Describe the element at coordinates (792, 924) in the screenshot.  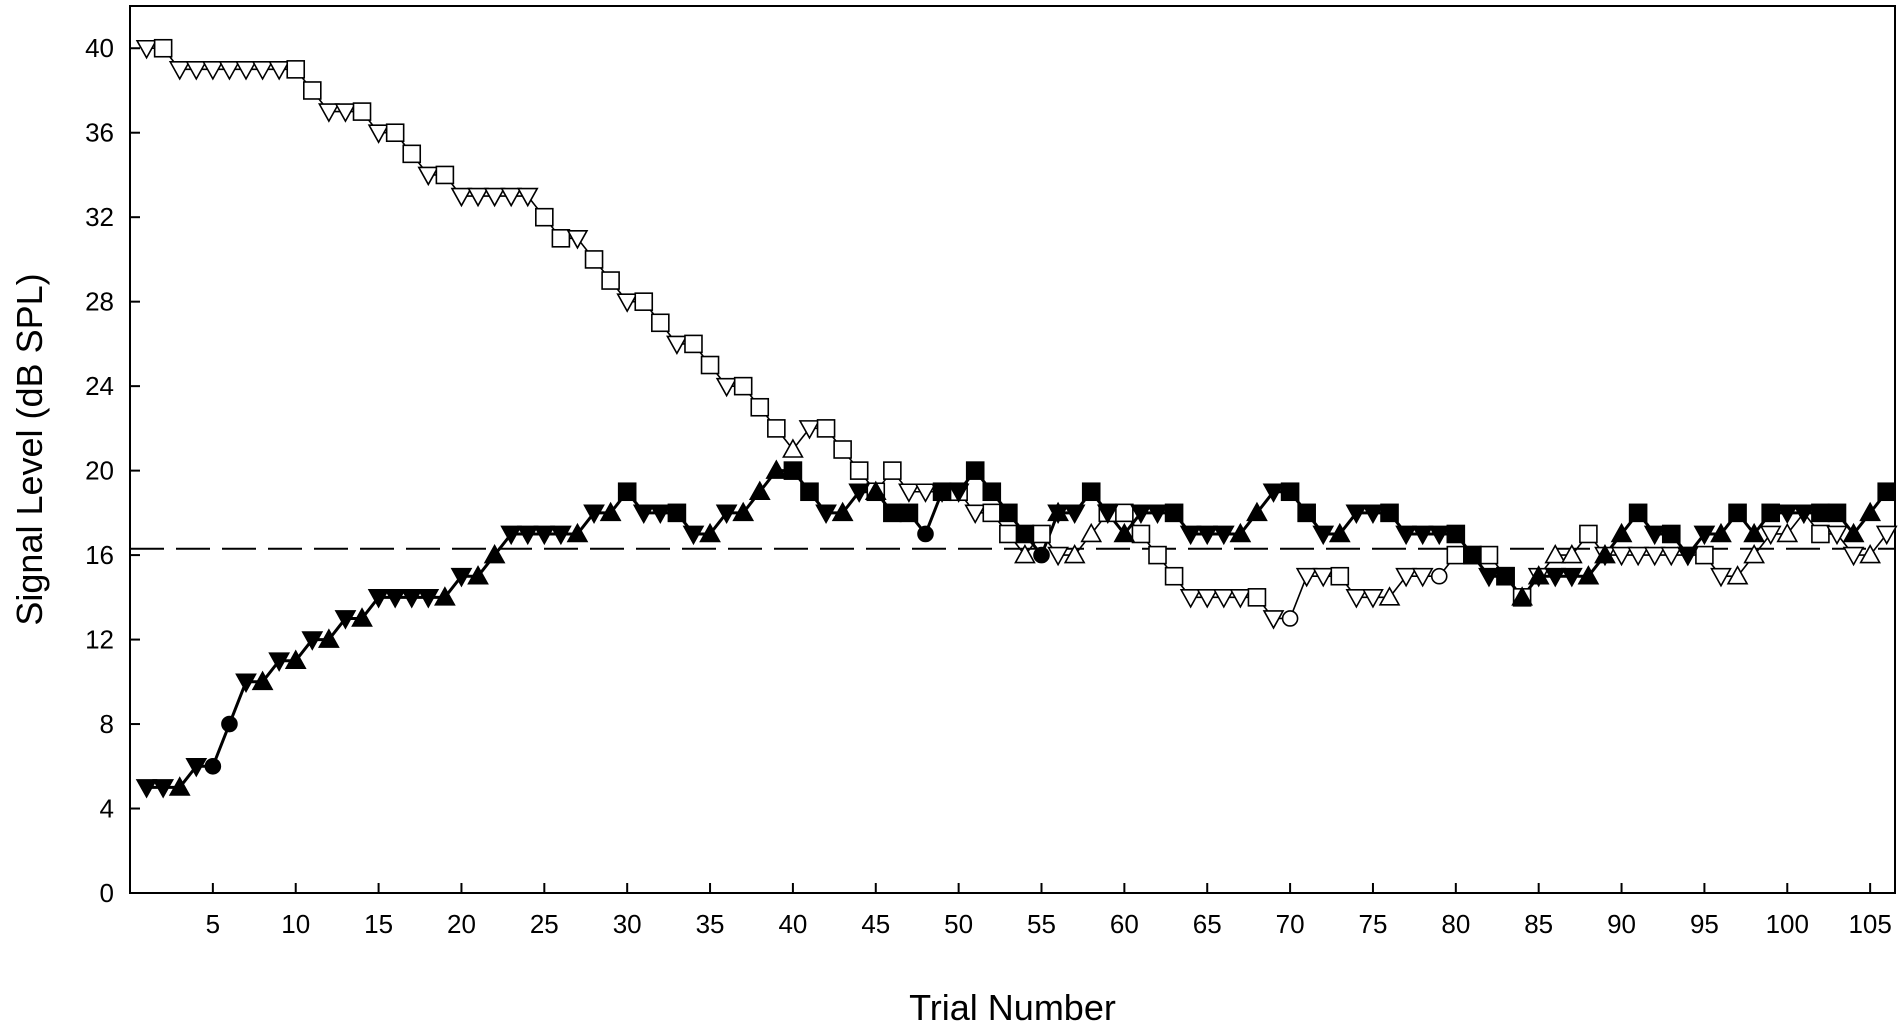
I see `x-tick-label: 40` at that location.